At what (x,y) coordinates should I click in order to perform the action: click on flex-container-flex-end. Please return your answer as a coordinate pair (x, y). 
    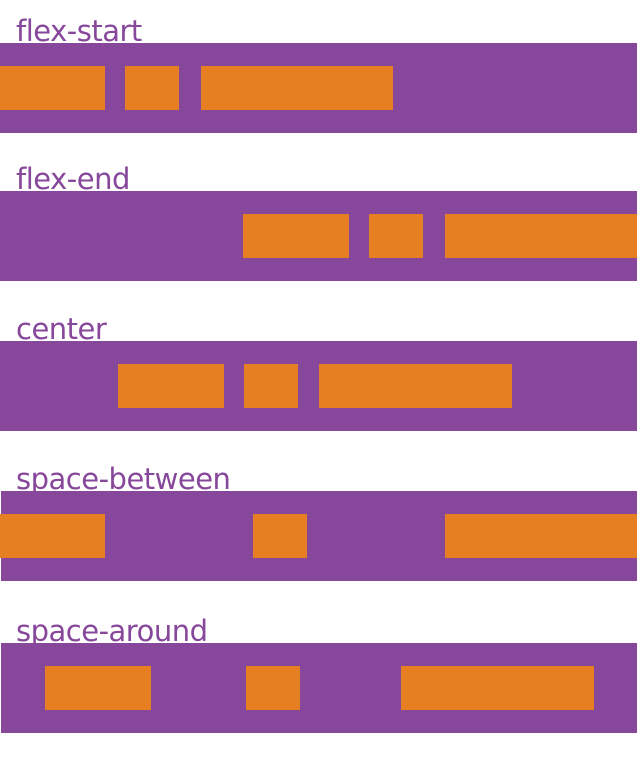
    Looking at the image, I should click on (318, 236).